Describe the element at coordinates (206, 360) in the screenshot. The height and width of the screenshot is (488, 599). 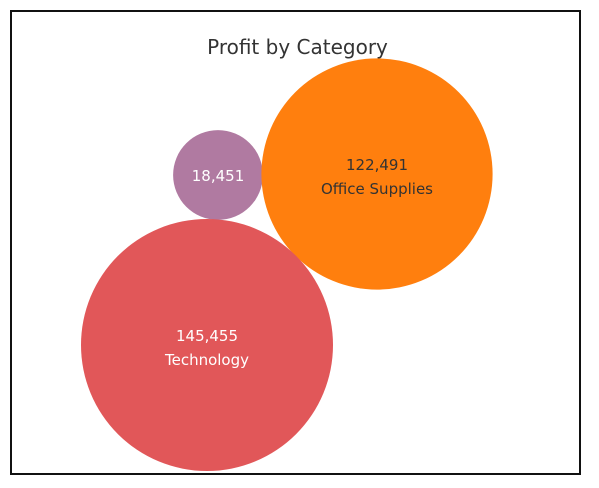
I see `bubble-category-label-2: Technology` at that location.